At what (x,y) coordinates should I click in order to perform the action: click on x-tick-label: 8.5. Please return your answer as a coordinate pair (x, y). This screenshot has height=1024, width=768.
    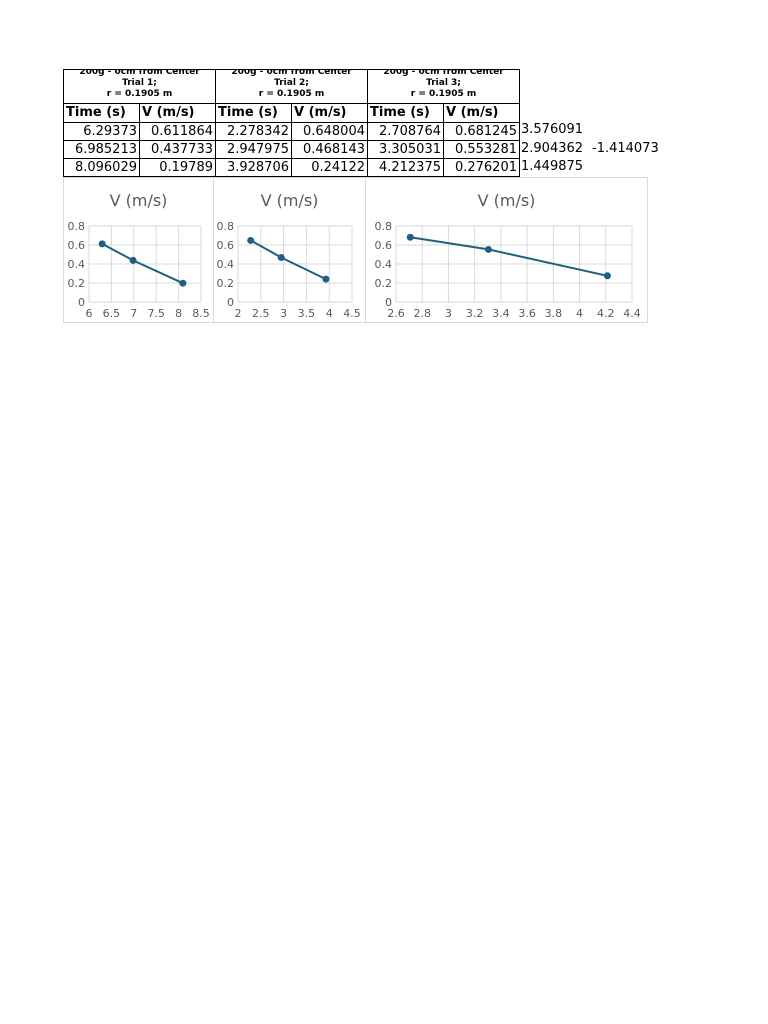
    Looking at the image, I should click on (201, 313).